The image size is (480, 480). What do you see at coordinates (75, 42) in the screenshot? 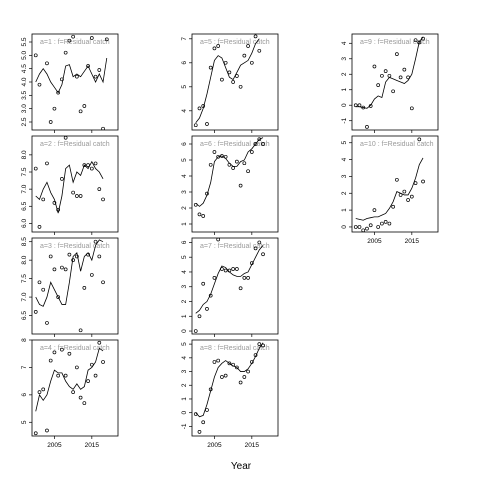
I see `panel-label: a=1 : f=Residual catch` at bounding box center [75, 42].